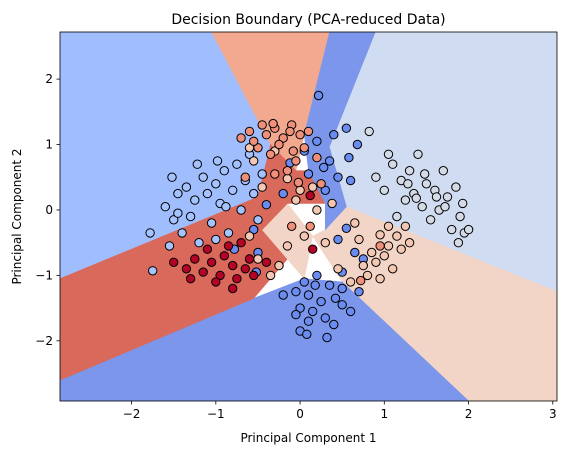 This screenshot has width=568, height=455. What do you see at coordinates (340, 411) in the screenshot?
I see `x-axis-ticks: −2 −1 0 1 2 3` at bounding box center [340, 411].